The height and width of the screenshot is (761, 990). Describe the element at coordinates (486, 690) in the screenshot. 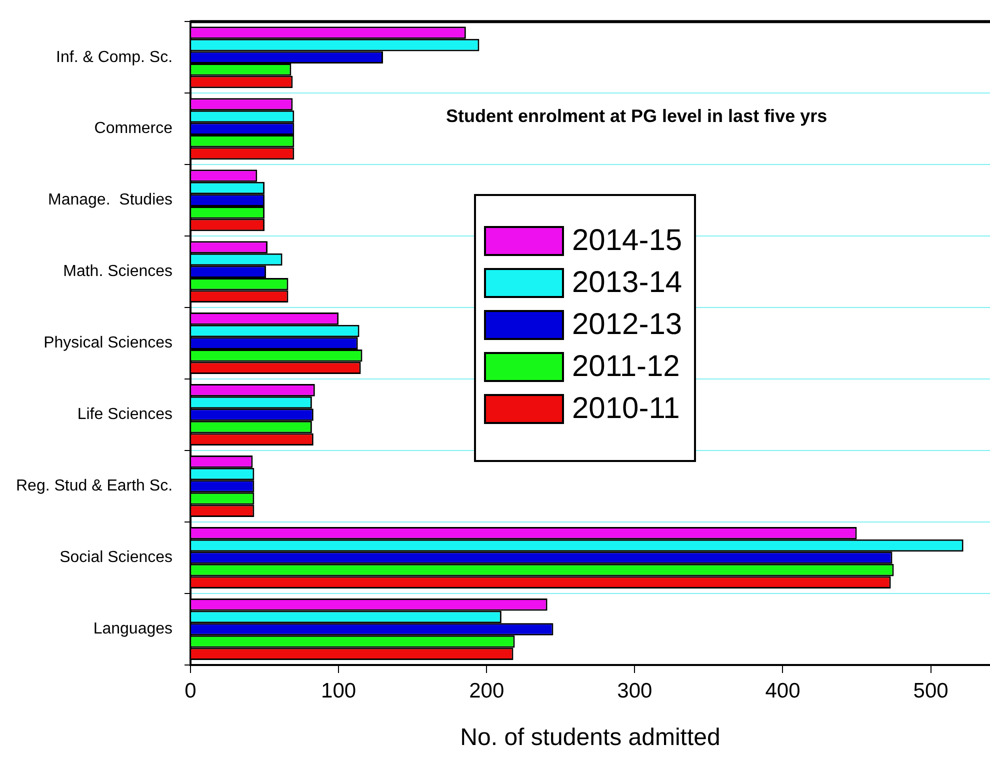

I see `x-tick-label: 200` at that location.